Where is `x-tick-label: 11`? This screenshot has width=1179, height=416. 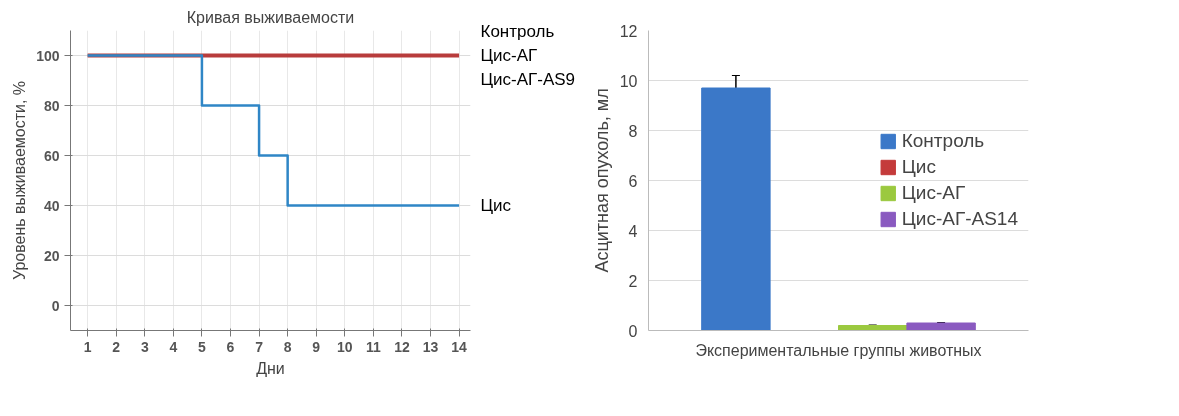 x-tick-label: 11 is located at coordinates (373, 346).